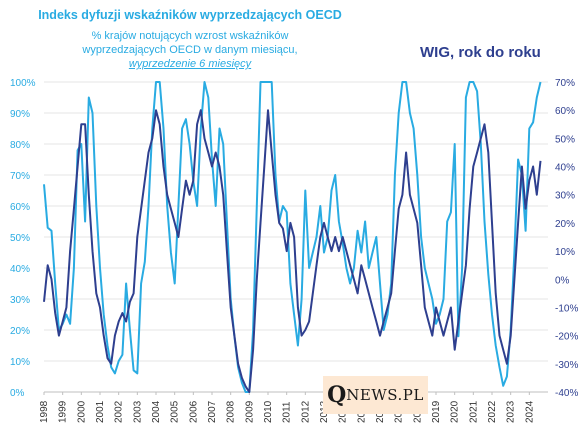  Describe the element at coordinates (566, 393) in the screenshot. I see `right-axis-tick-label: -40%` at that location.